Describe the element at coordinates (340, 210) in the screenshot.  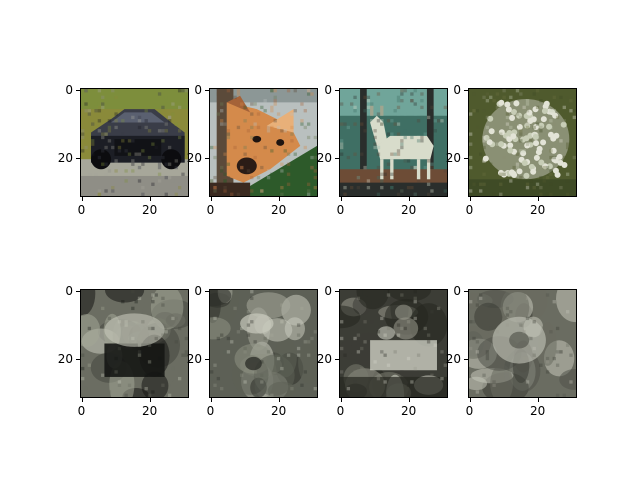
I see `x-tick-label: 0` at that location.